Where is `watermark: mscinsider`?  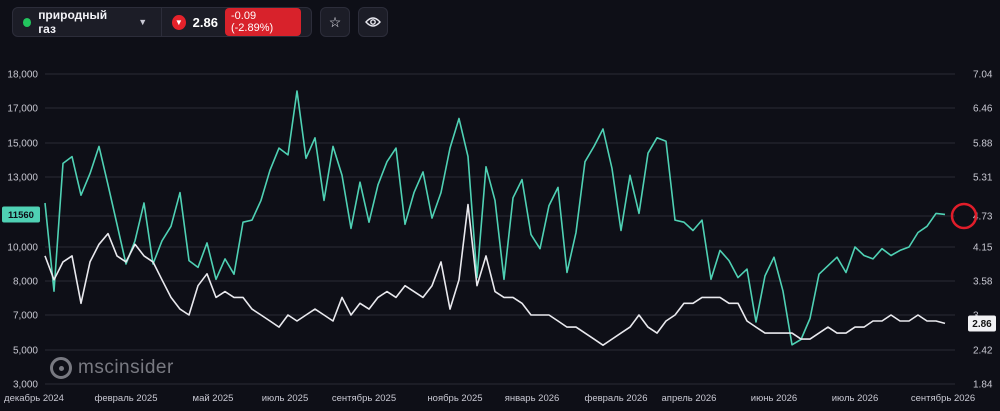 watermark: mscinsider is located at coordinates (112, 368).